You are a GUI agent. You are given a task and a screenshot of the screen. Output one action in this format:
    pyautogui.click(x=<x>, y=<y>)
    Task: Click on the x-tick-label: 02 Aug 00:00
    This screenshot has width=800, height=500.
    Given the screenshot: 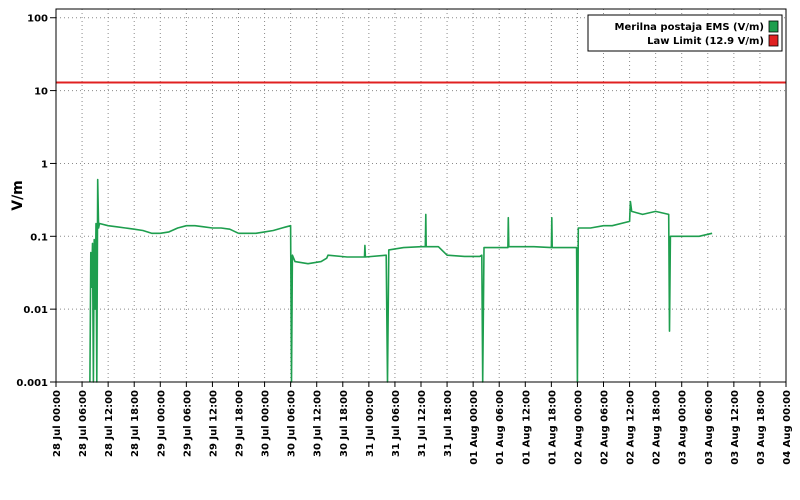 What is the action you would take?
    pyautogui.click(x=578, y=427)
    